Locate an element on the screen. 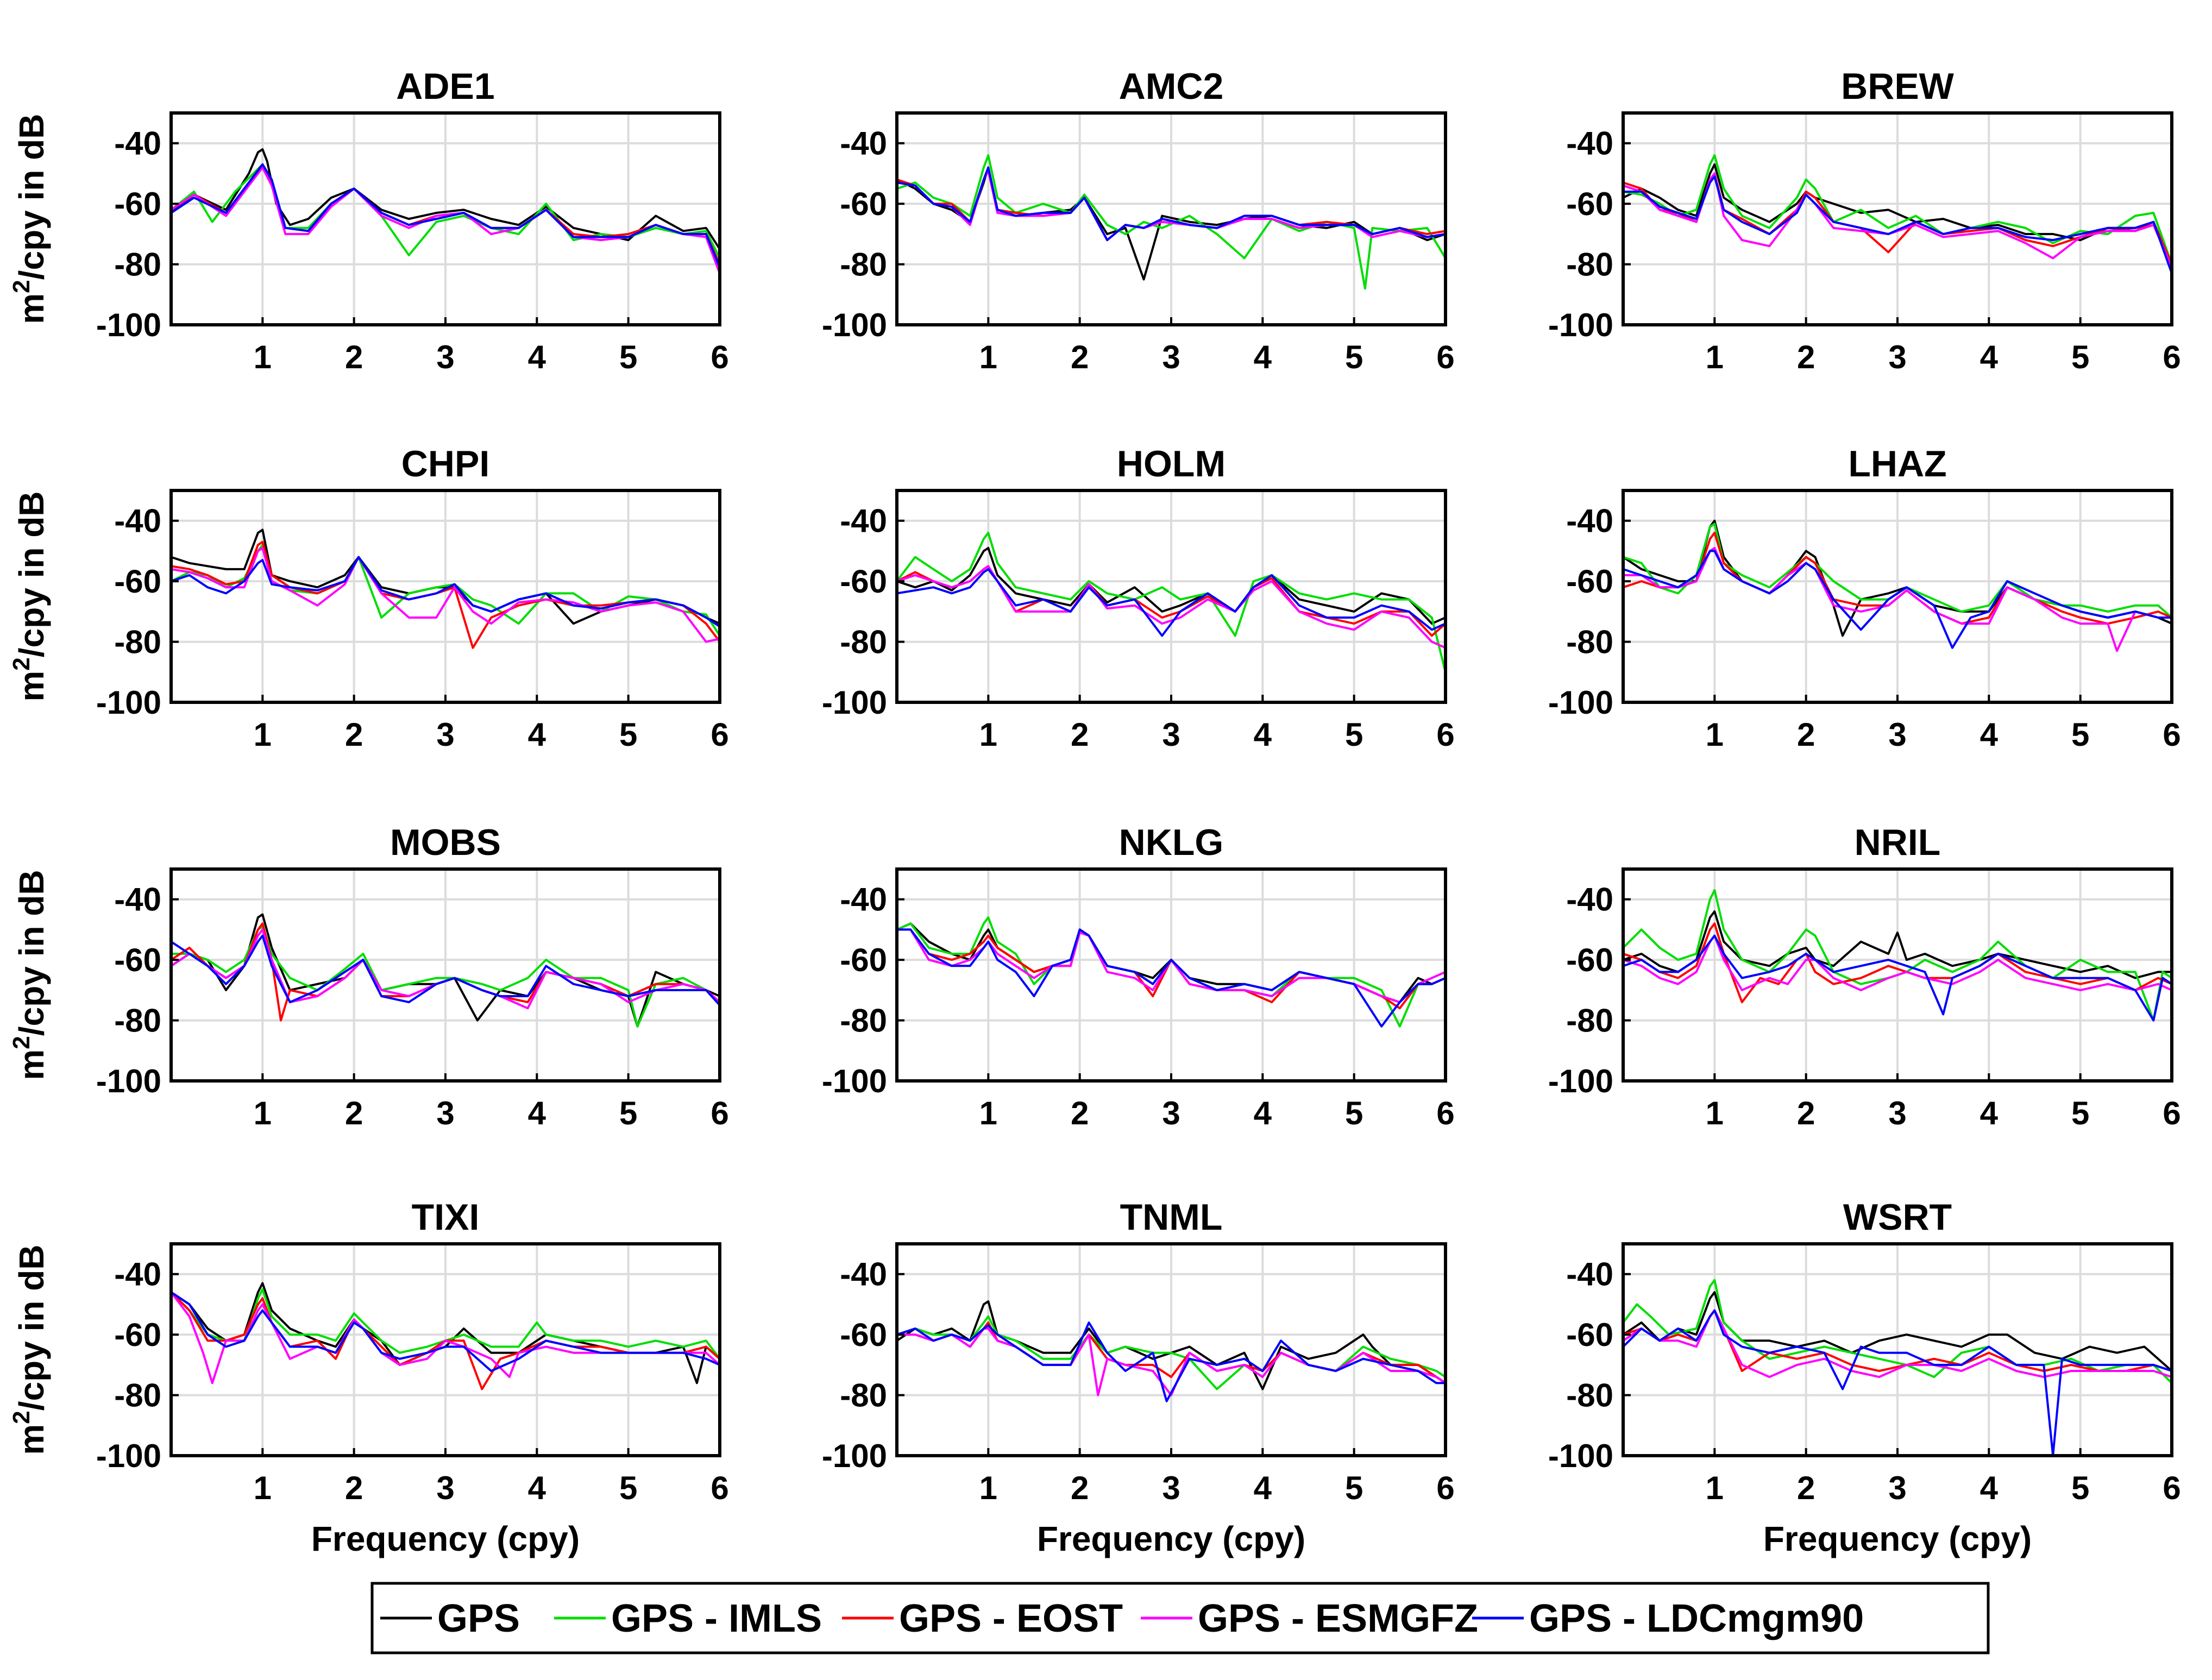 This screenshot has height=1680, width=2212. panel-nril: 1 2 3 4 5 6 -100 -80 -60 -40 NRIL is located at coordinates (1864, 976).